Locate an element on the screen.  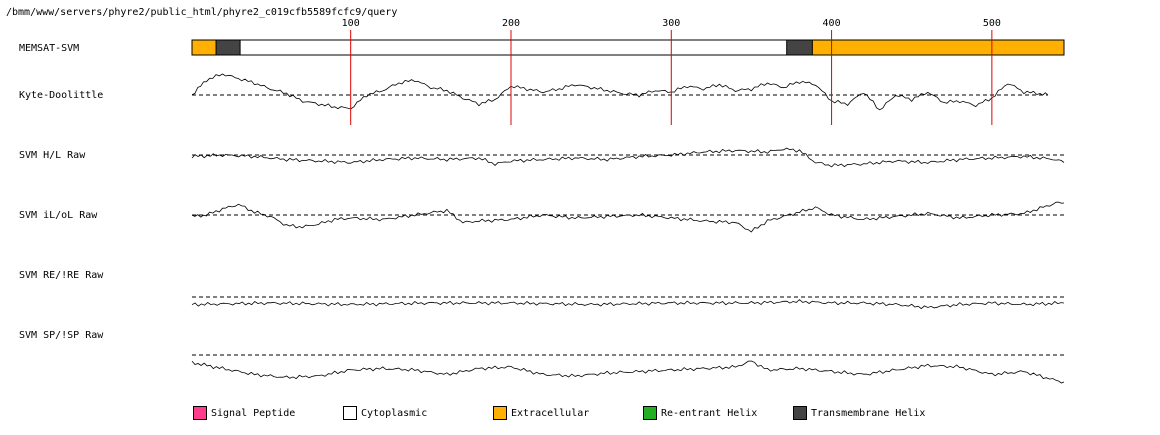
track-label: MEMSAT-SVM is located at coordinates (49, 48).